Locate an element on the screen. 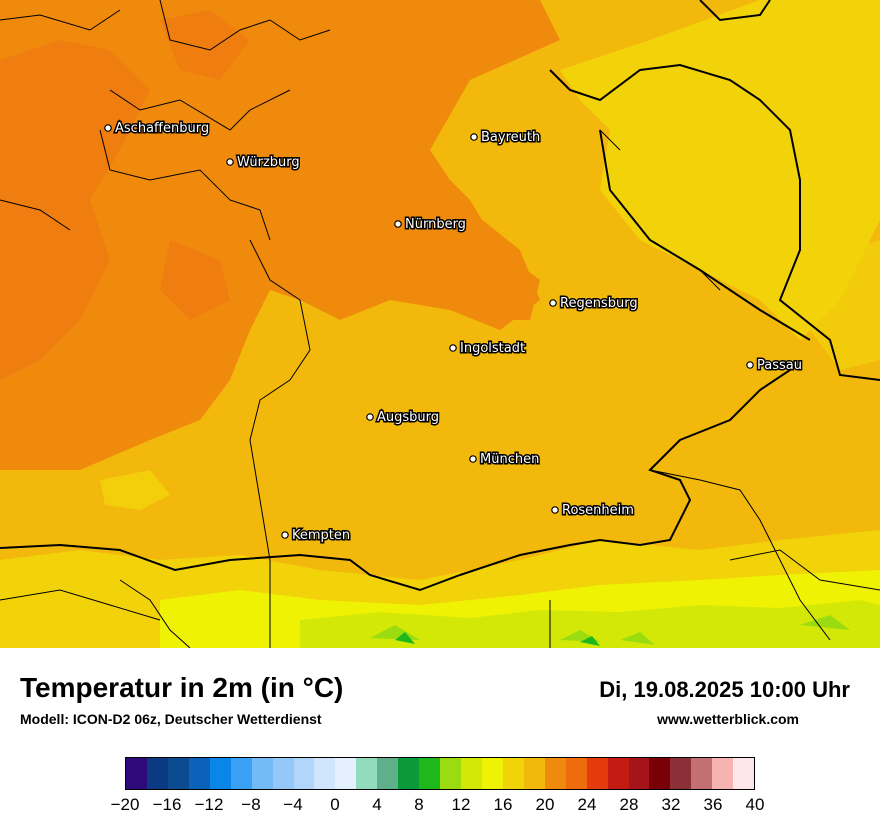 This screenshot has height=830, width=880. cool-area-northeast is located at coordinates (720, 170).